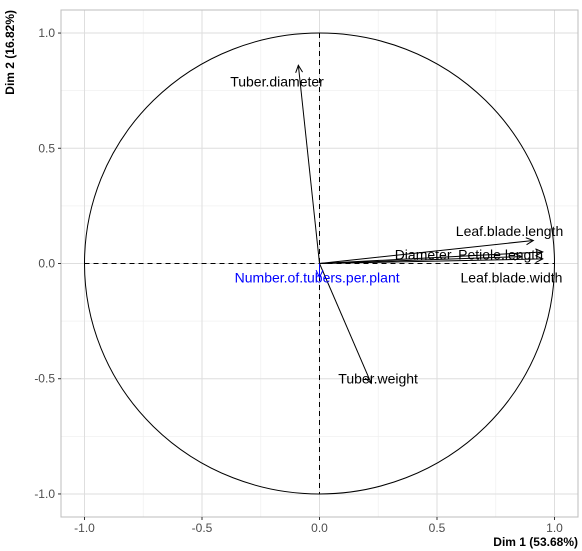  Describe the element at coordinates (535, 542) in the screenshot. I see `x-axis-title: Dim 1 (53.68%)` at that location.